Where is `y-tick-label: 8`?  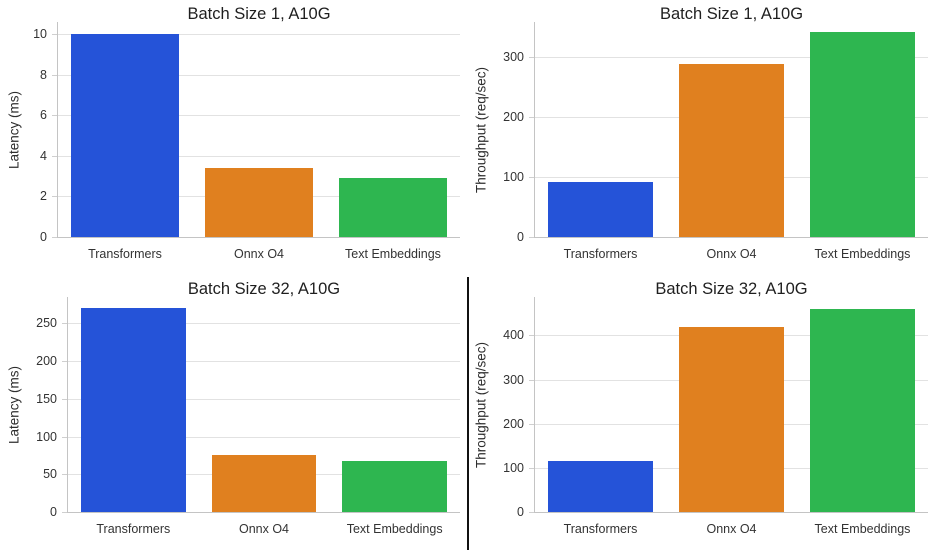
y-tick-label: 8 is located at coordinates (43, 74).